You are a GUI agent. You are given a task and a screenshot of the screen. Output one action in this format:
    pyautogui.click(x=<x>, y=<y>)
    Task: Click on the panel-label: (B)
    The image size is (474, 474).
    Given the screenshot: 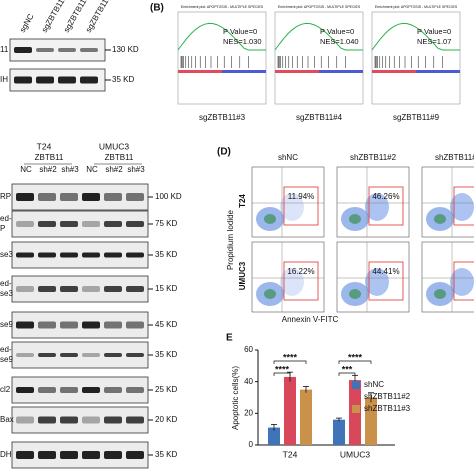 What is the action you would take?
    pyautogui.click(x=157, y=8)
    